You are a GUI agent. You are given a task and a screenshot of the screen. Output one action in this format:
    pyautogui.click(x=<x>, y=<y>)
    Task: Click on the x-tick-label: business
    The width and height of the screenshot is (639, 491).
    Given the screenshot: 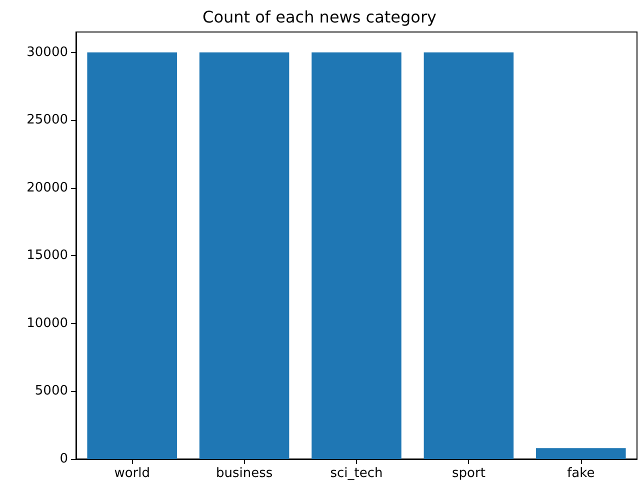 What is the action you would take?
    pyautogui.click(x=244, y=473)
    